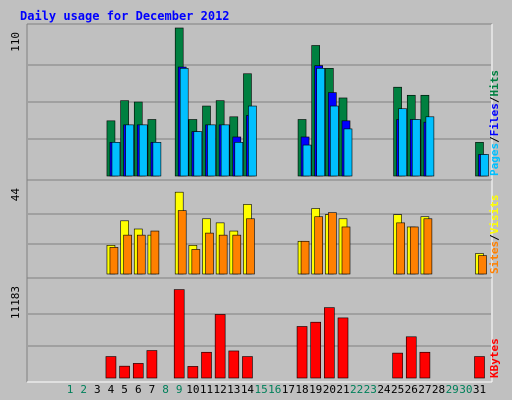 The width and height of the screenshot is (512, 400). I want to click on x-tick-day-21: 21, so click(342, 389).